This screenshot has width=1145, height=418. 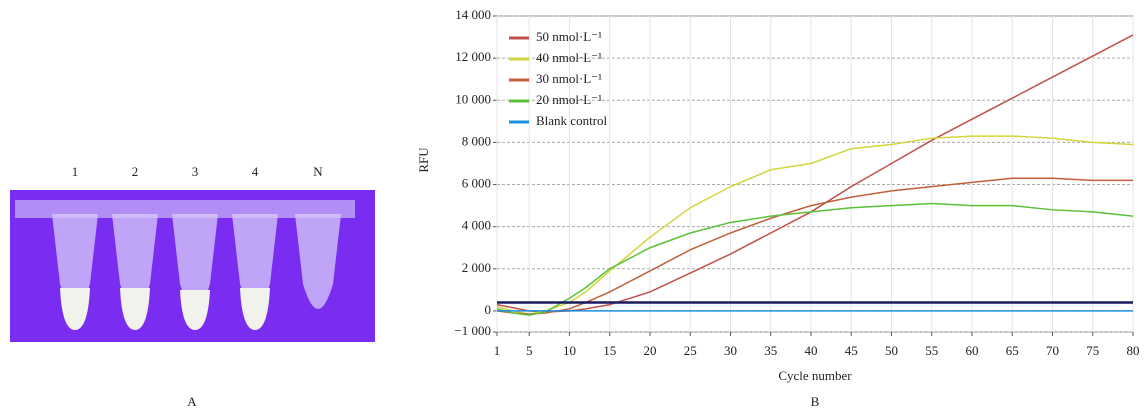 What do you see at coordinates (690, 350) in the screenshot?
I see `x-tick-label: 25` at bounding box center [690, 350].